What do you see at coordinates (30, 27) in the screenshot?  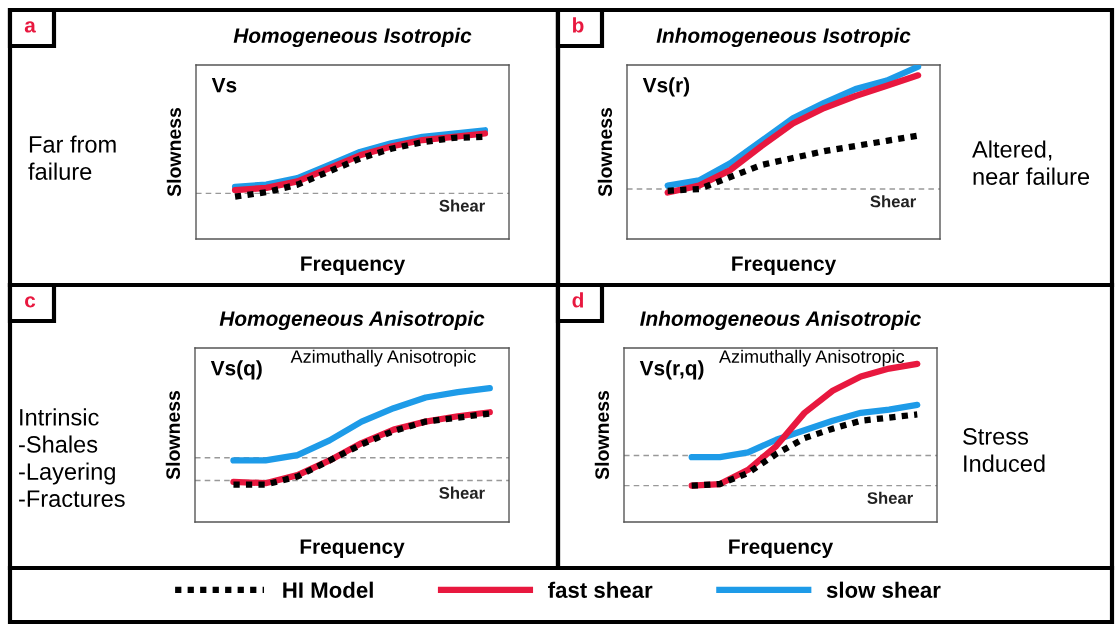 I see `text: a` at bounding box center [30, 27].